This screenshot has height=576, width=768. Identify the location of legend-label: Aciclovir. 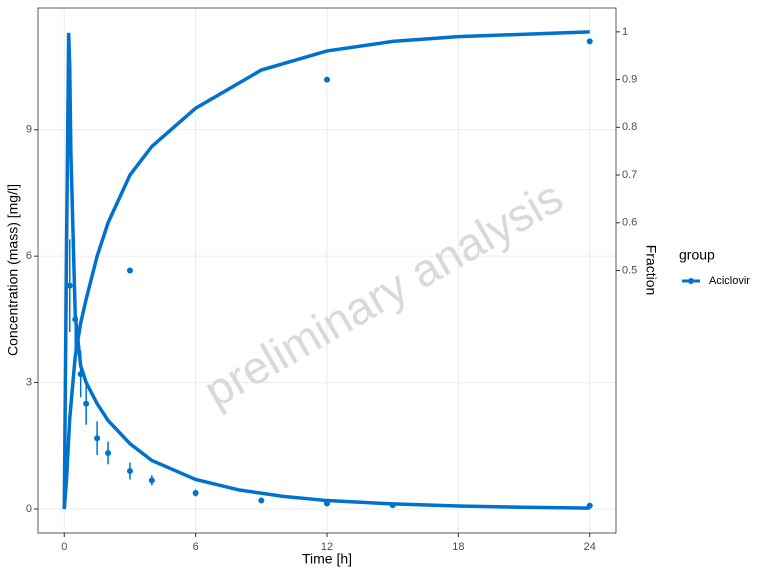
(729, 281).